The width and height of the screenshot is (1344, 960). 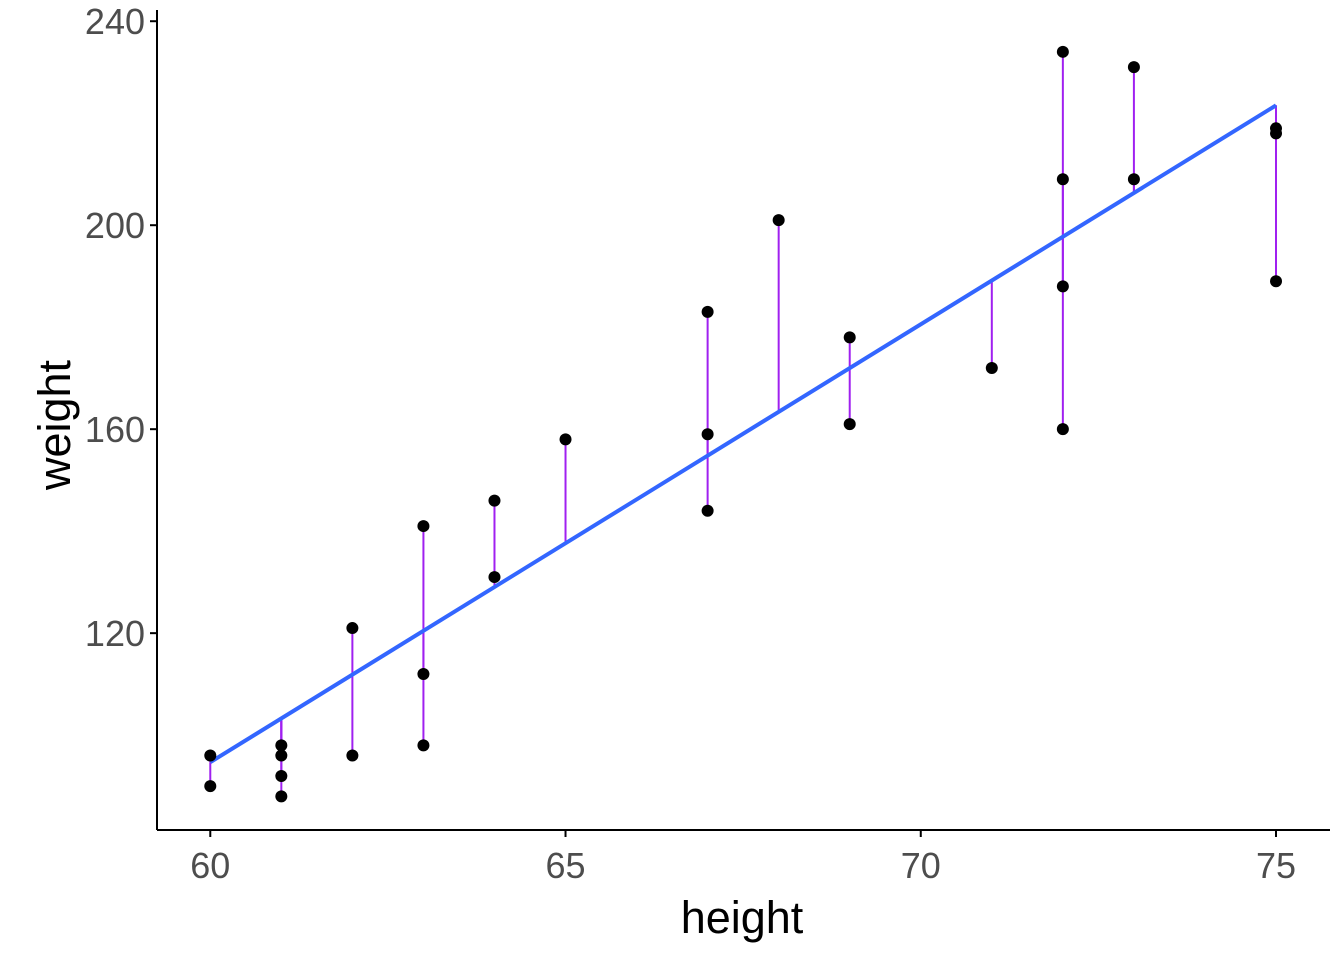 I want to click on x-axis-title: height, so click(x=742, y=917).